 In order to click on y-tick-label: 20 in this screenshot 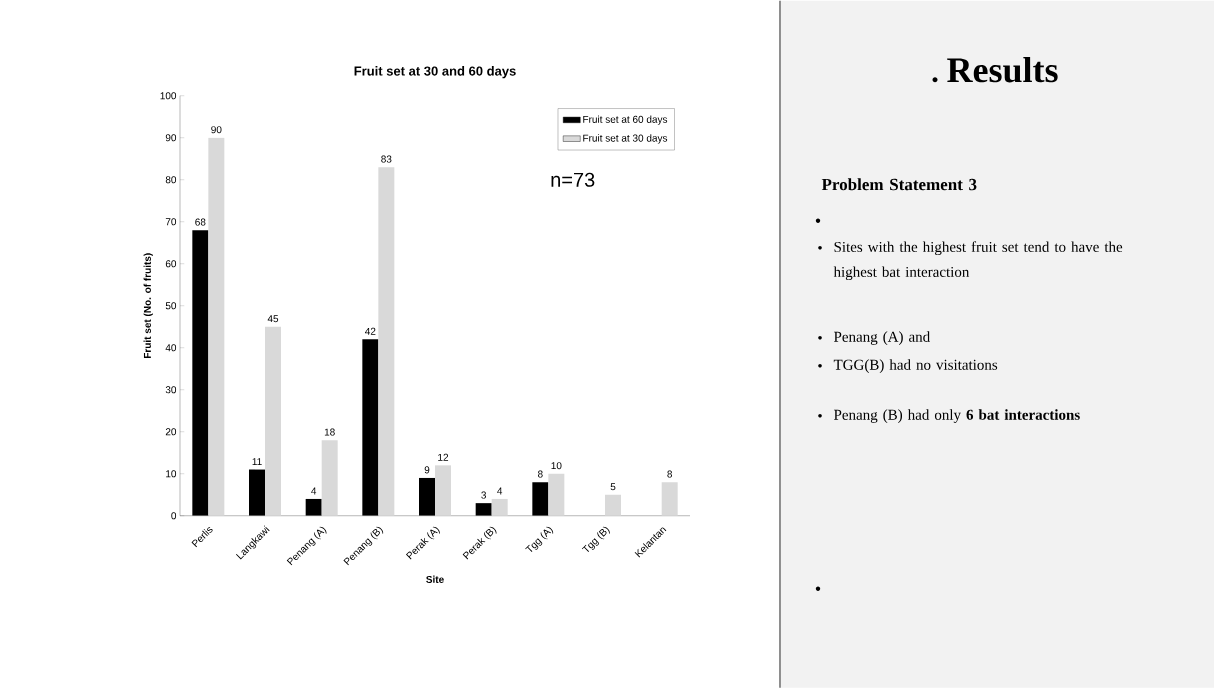, I will do `click(171, 432)`.